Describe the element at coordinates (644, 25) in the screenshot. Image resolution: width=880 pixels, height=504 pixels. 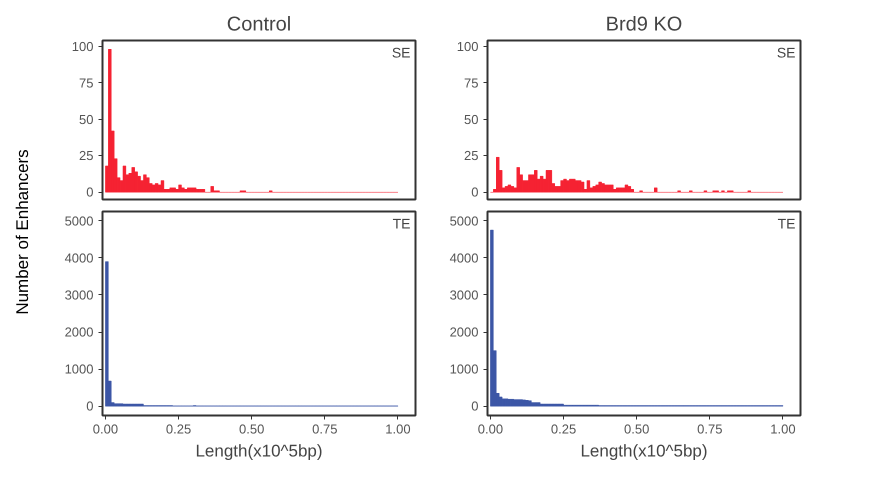
I see `chart-title: Brd9 KO` at that location.